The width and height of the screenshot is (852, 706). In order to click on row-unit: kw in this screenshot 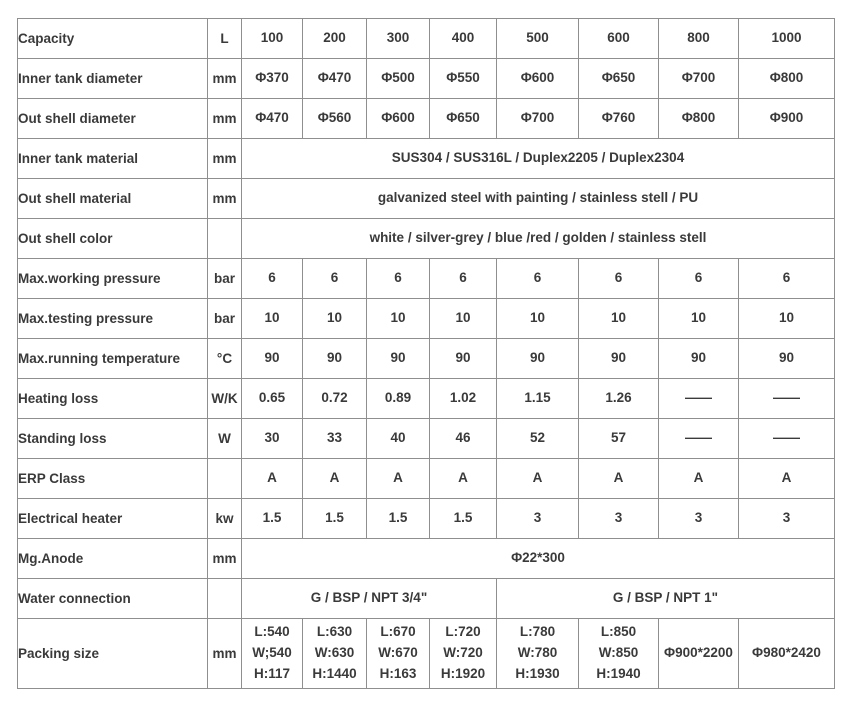, I will do `click(224, 518)`.